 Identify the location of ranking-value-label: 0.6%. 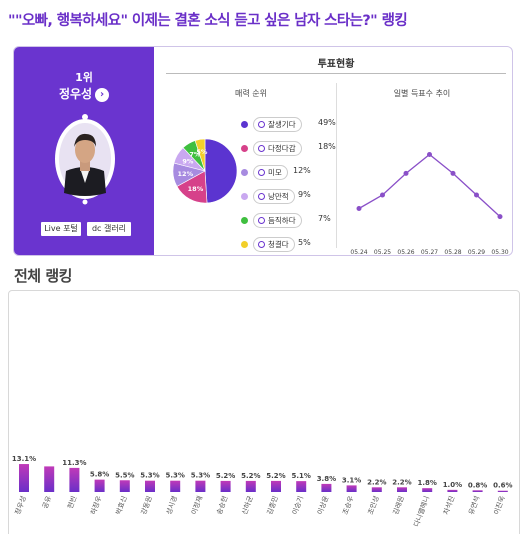
(502, 486).